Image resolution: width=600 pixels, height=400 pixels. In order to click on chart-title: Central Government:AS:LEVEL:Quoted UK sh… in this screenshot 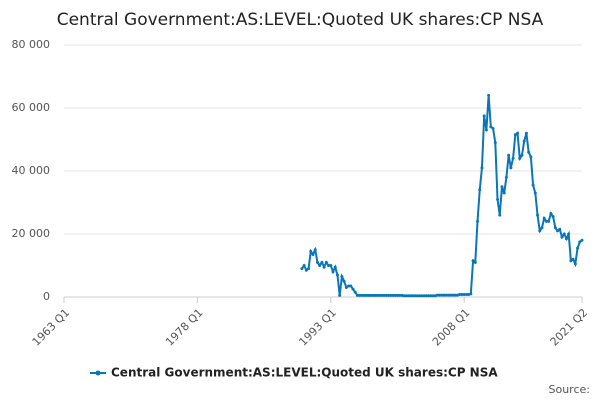, I will do `click(300, 20)`.